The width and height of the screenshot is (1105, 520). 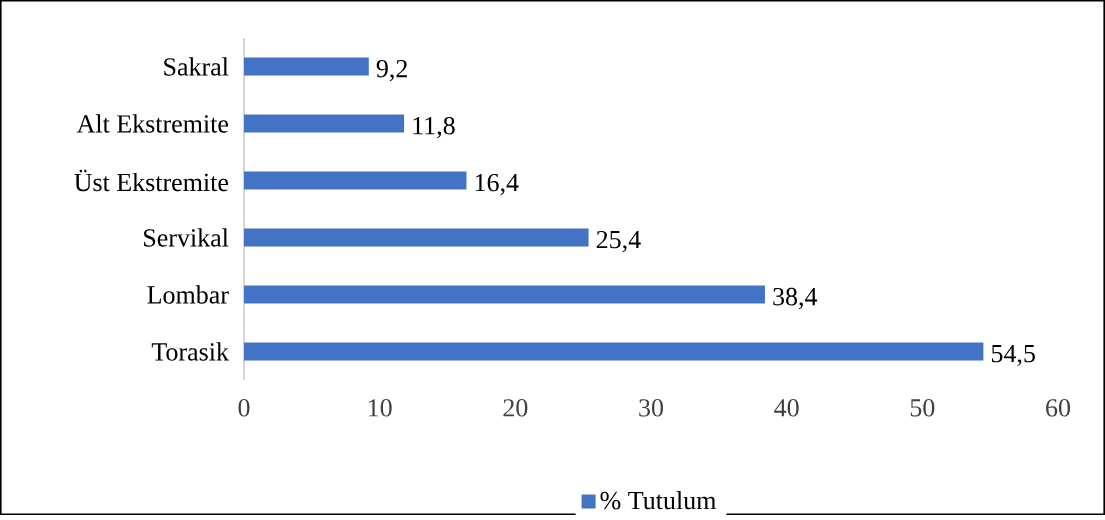 I want to click on data-label: 11,8, so click(x=434, y=127).